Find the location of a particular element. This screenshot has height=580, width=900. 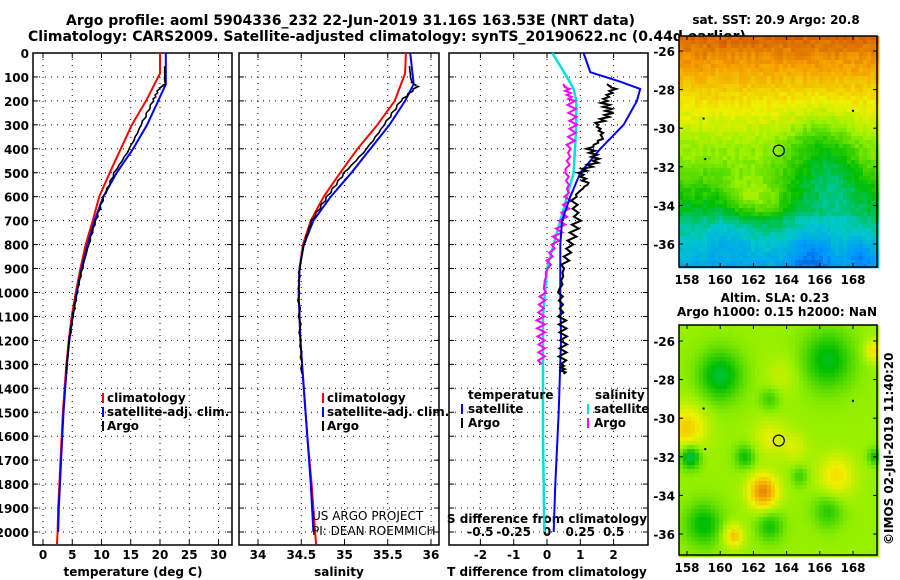

legend-swatch is located at coordinates (103, 426).